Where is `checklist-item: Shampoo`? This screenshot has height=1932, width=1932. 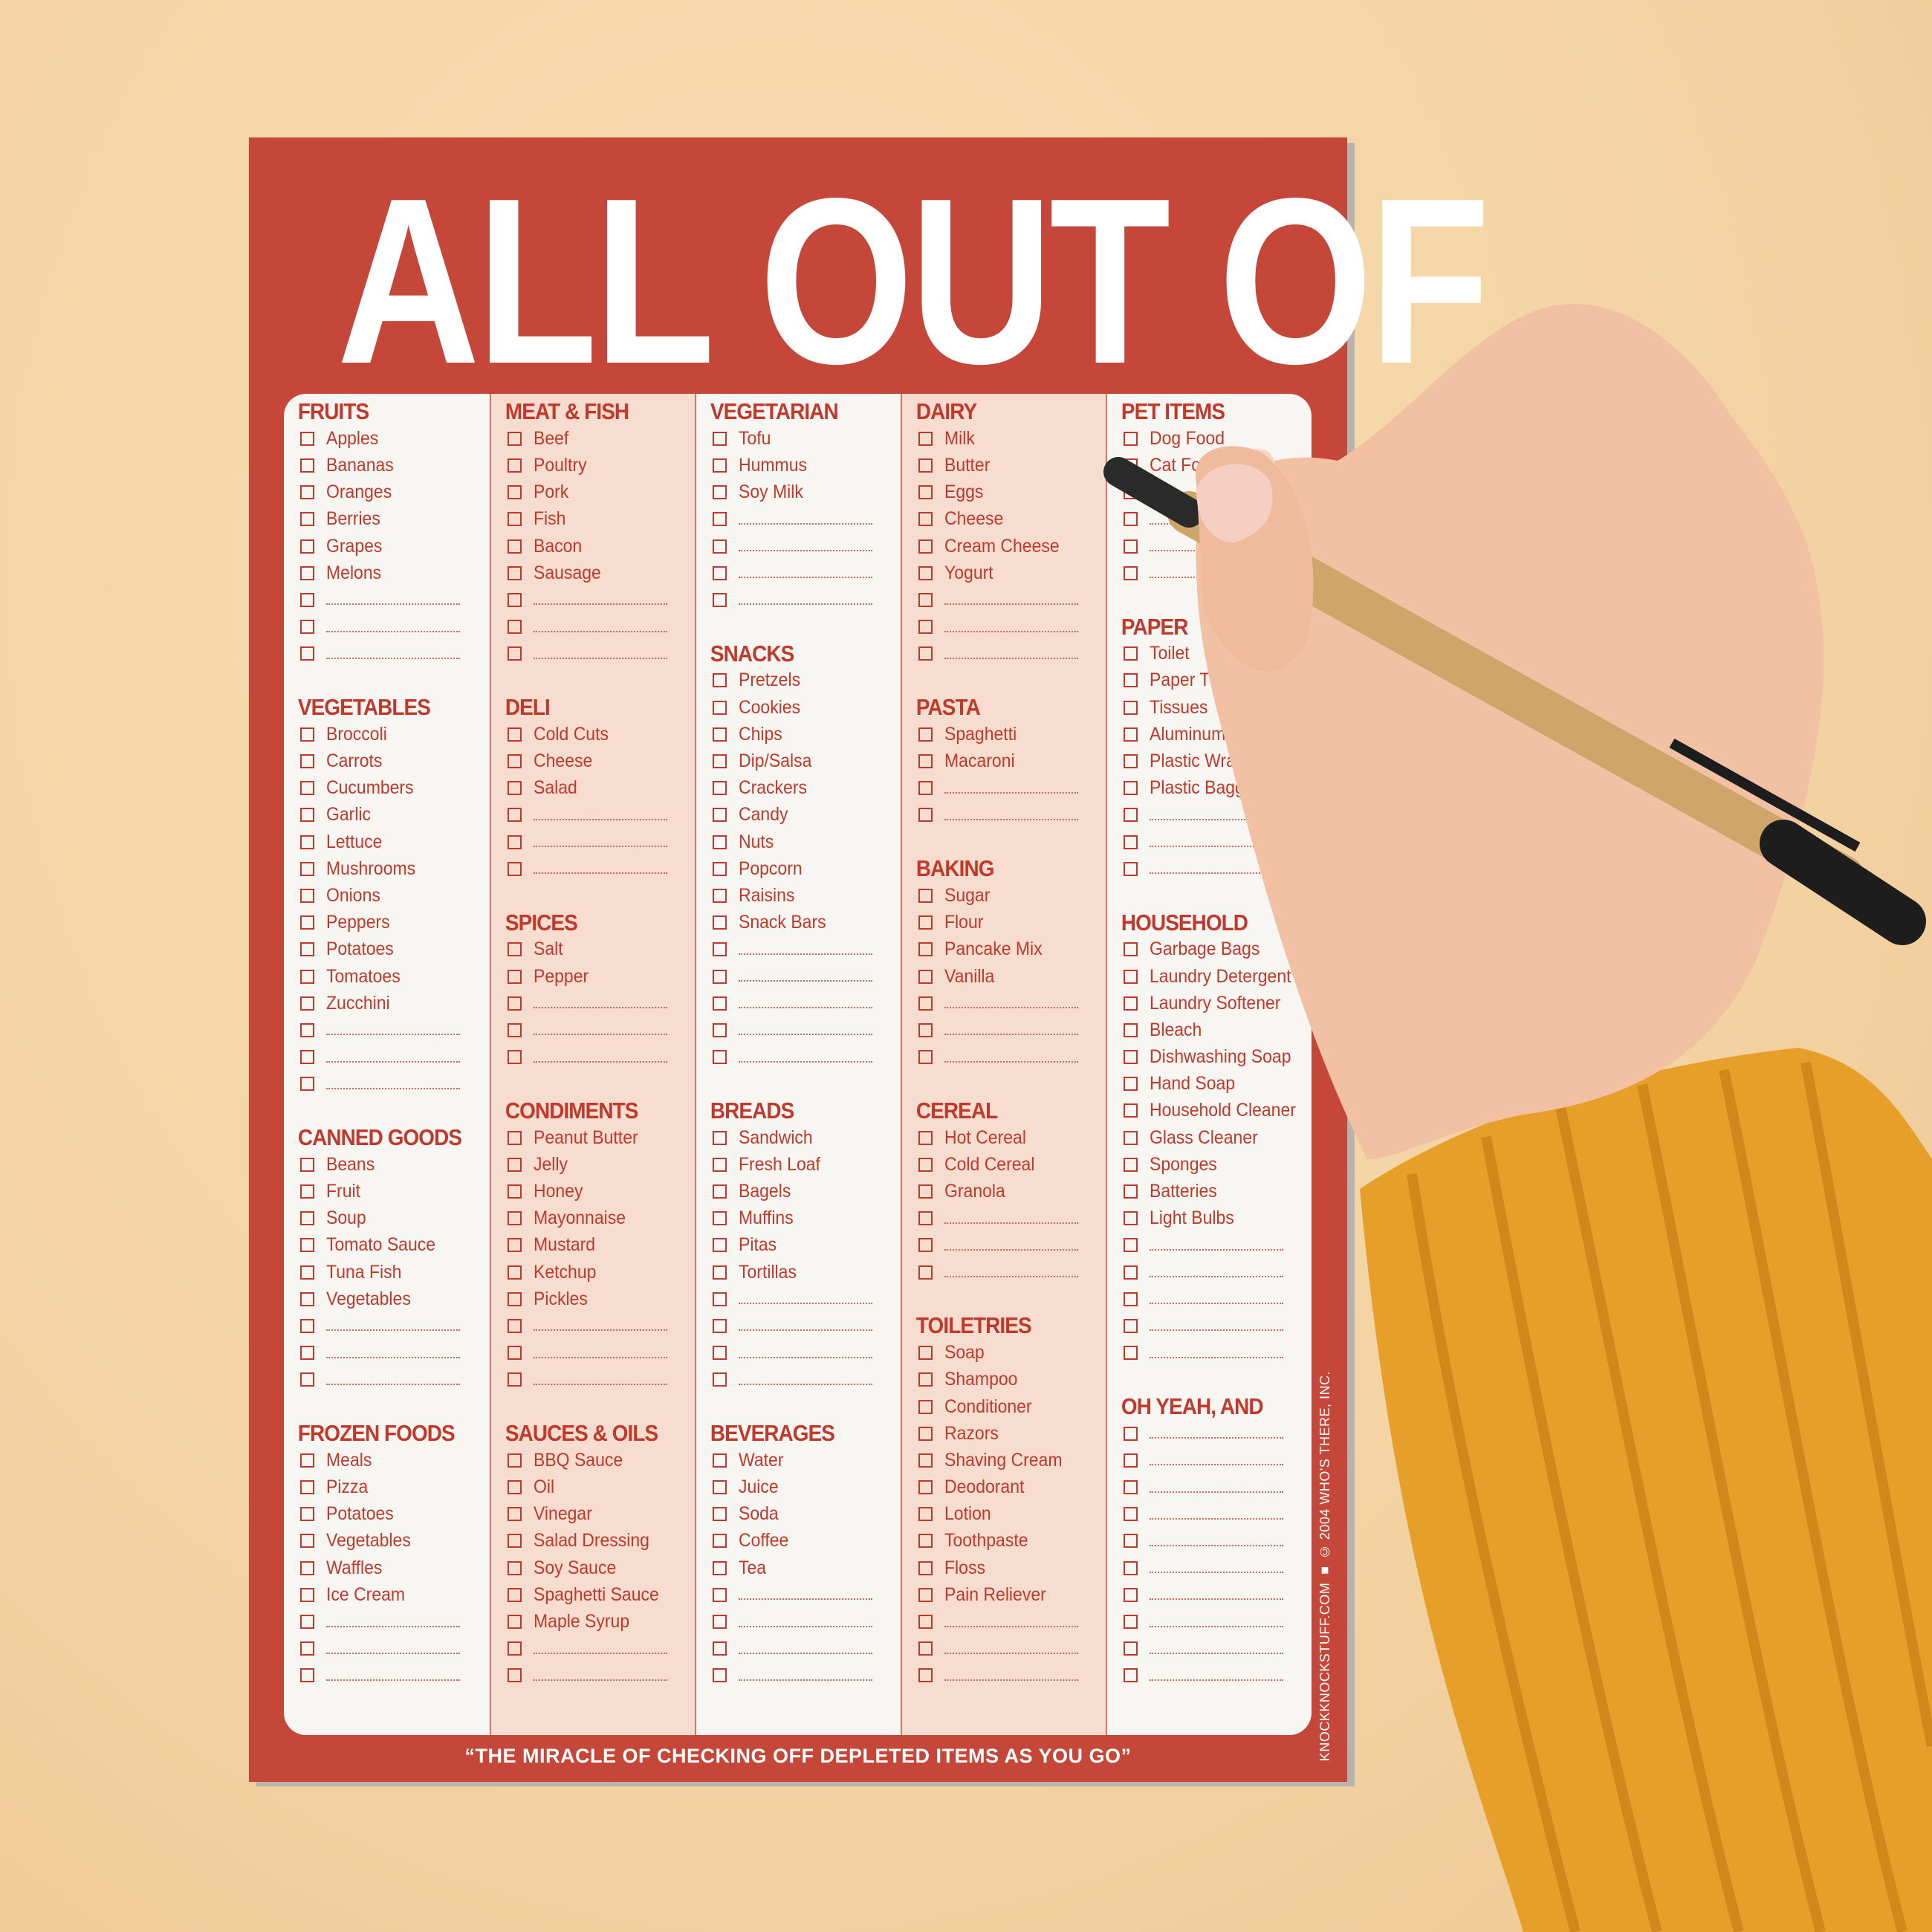 checklist-item: Shampoo is located at coordinates (1004, 1380).